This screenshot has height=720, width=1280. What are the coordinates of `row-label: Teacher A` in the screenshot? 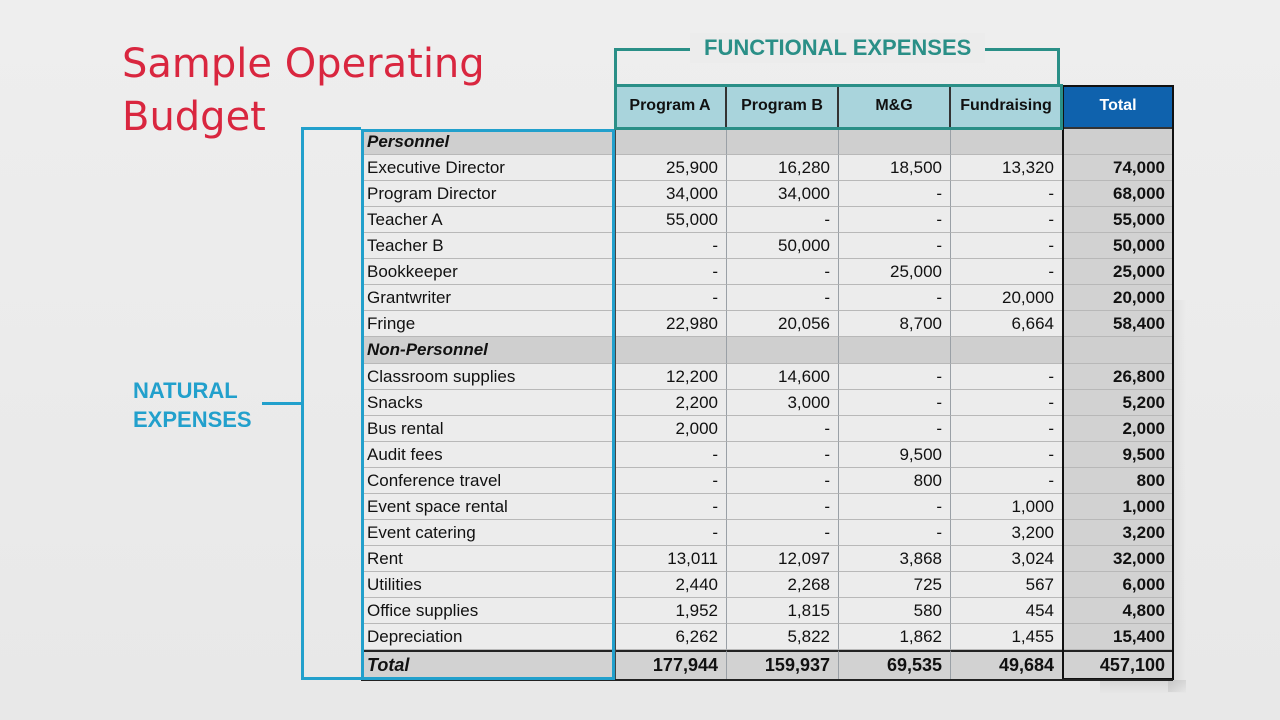 It's located at (488, 220).